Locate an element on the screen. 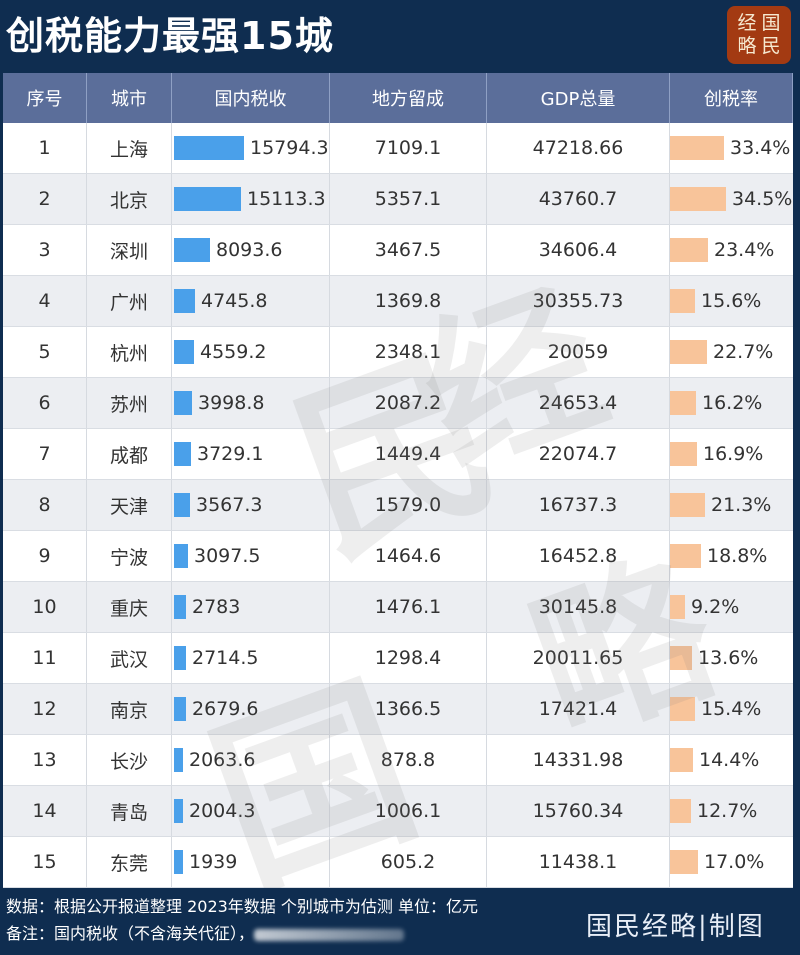 The image size is (800, 955). tax-value: 2783 is located at coordinates (216, 607).